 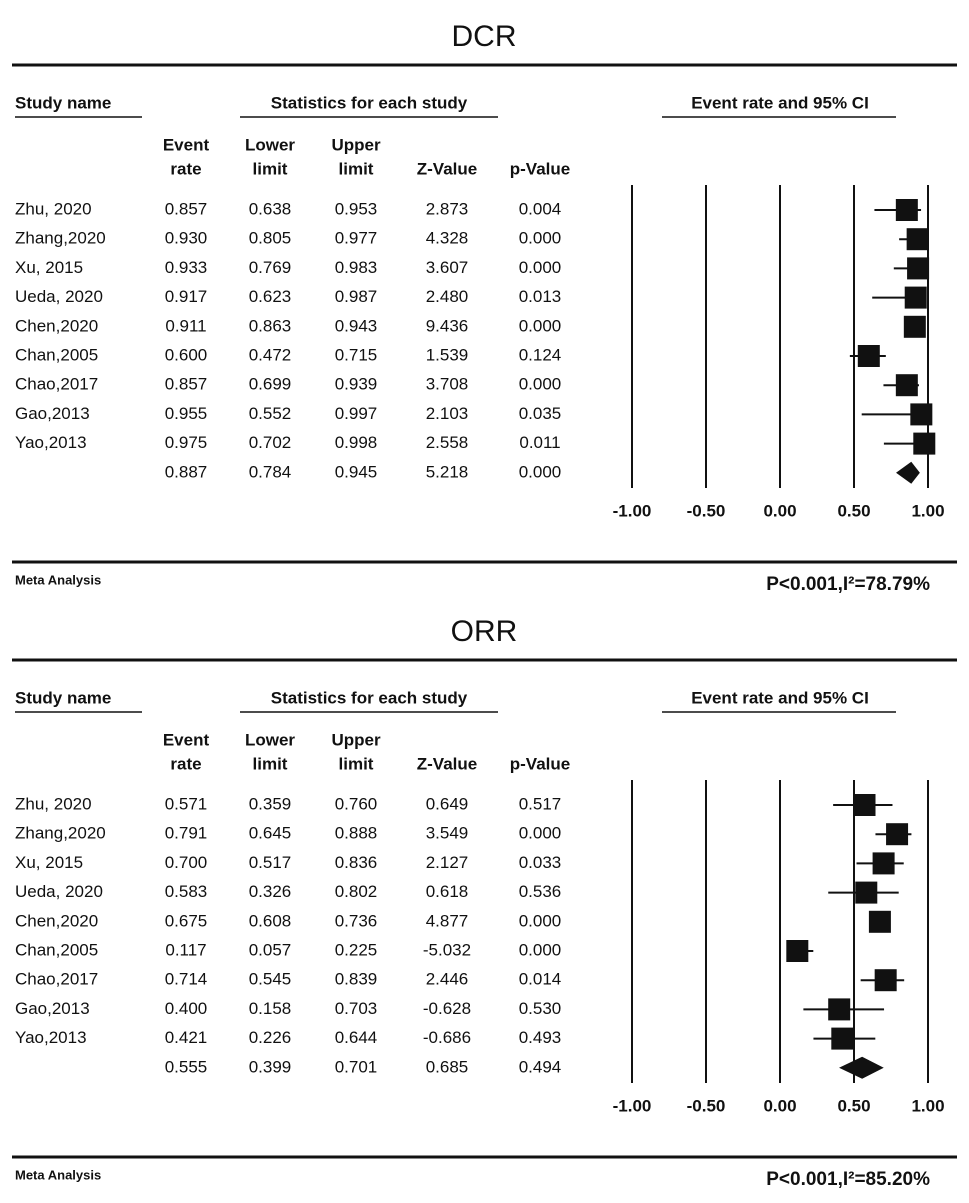 I want to click on cell: 0.013, so click(x=540, y=296).